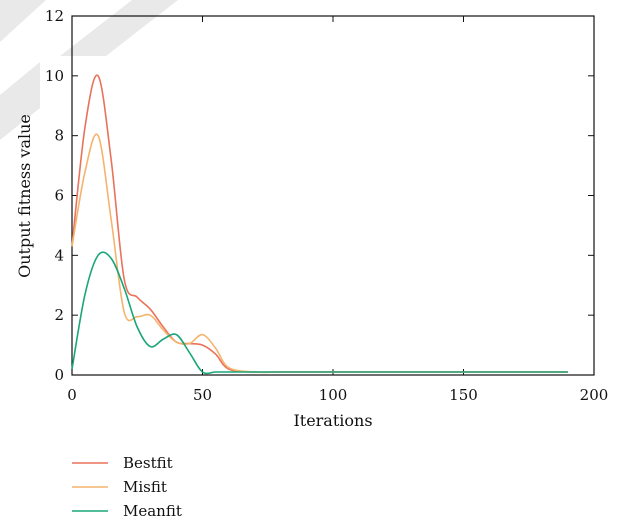  Describe the element at coordinates (59, 136) in the screenshot. I see `y-tick-label: 8` at that location.